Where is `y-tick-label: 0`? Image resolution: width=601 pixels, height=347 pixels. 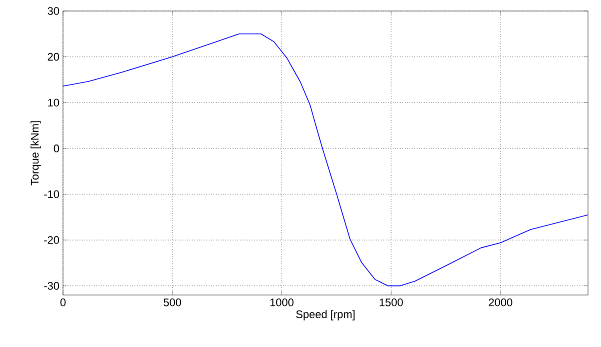
y-tick-label: 0 is located at coordinates (57, 148).